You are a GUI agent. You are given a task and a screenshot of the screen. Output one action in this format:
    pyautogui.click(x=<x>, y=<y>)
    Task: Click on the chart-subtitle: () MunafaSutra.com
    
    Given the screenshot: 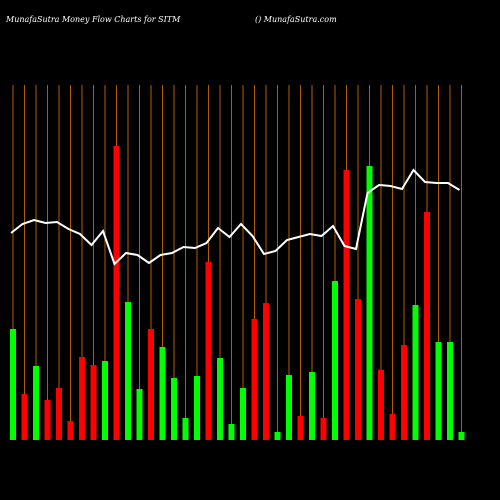 What is the action you would take?
    pyautogui.click(x=296, y=19)
    